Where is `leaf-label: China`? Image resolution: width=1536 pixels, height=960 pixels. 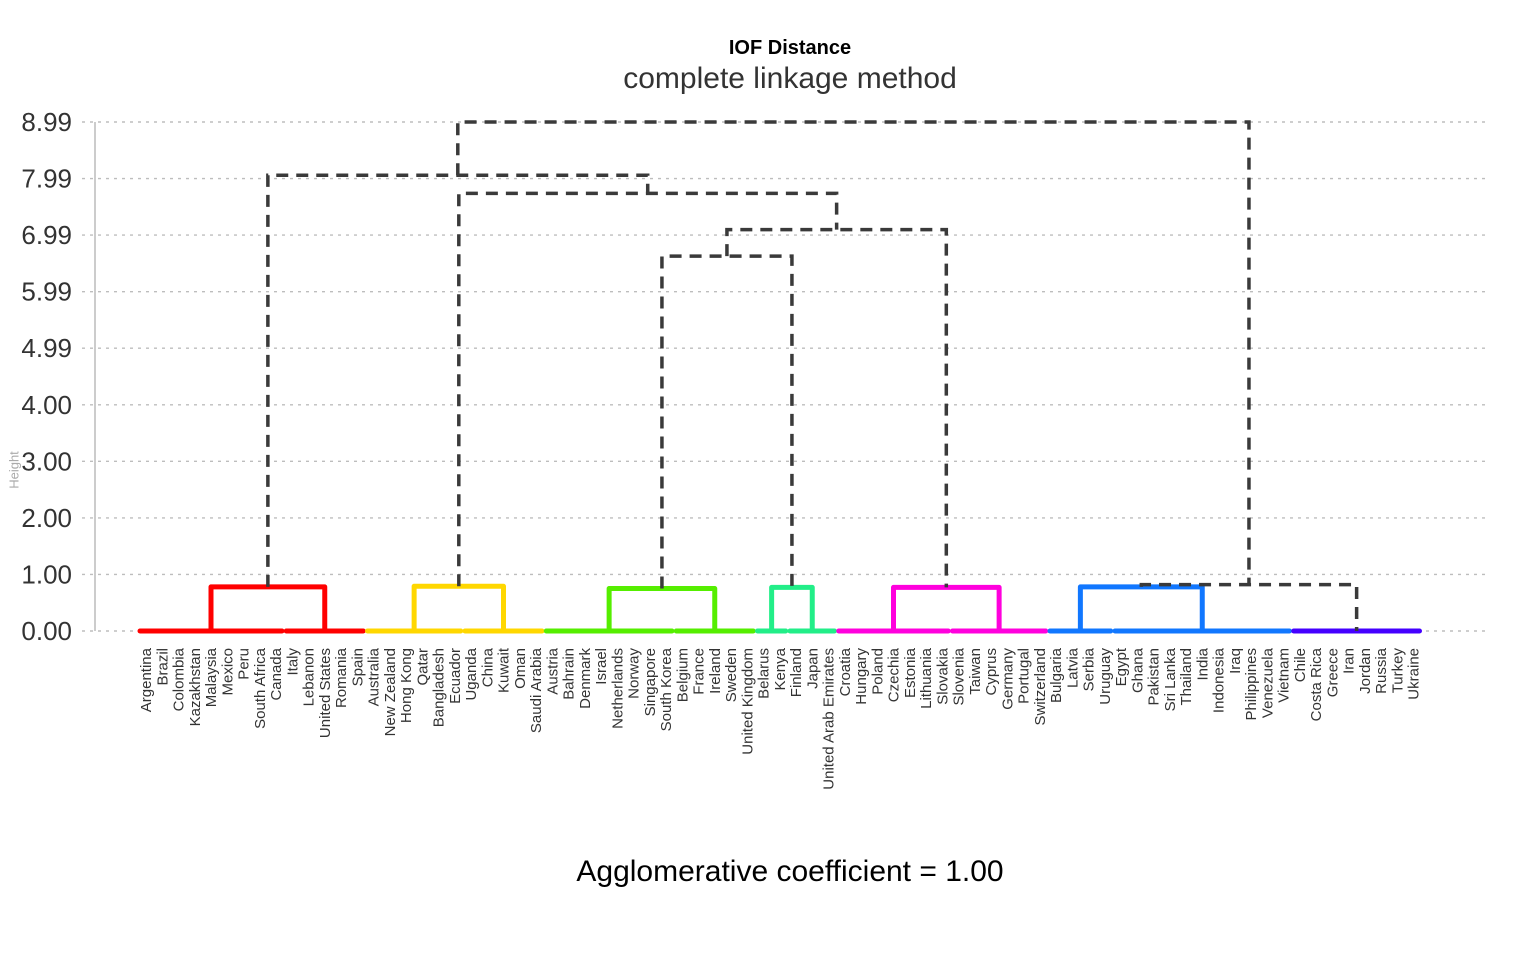
leaf-label: China is located at coordinates (487, 667).